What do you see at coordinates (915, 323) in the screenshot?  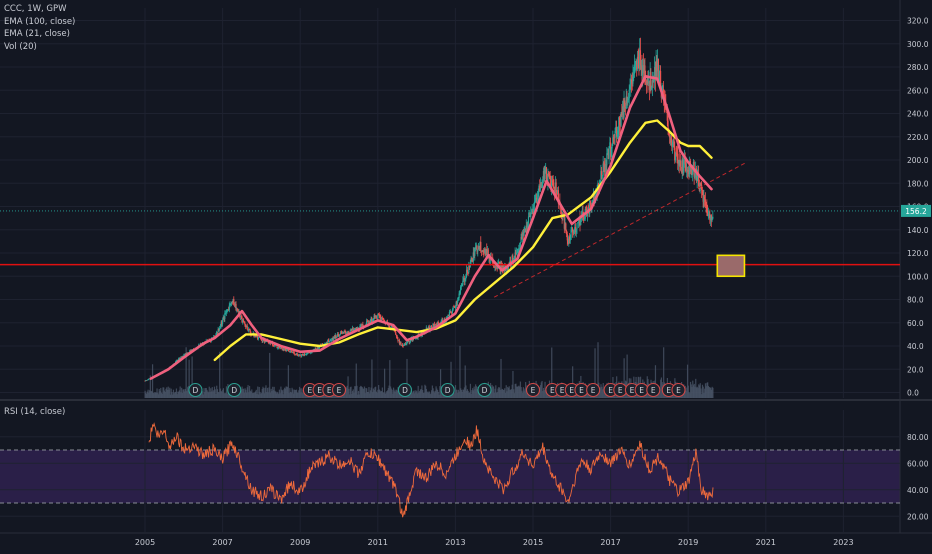 I see `y-axis-tick-label: 60.0` at bounding box center [915, 323].